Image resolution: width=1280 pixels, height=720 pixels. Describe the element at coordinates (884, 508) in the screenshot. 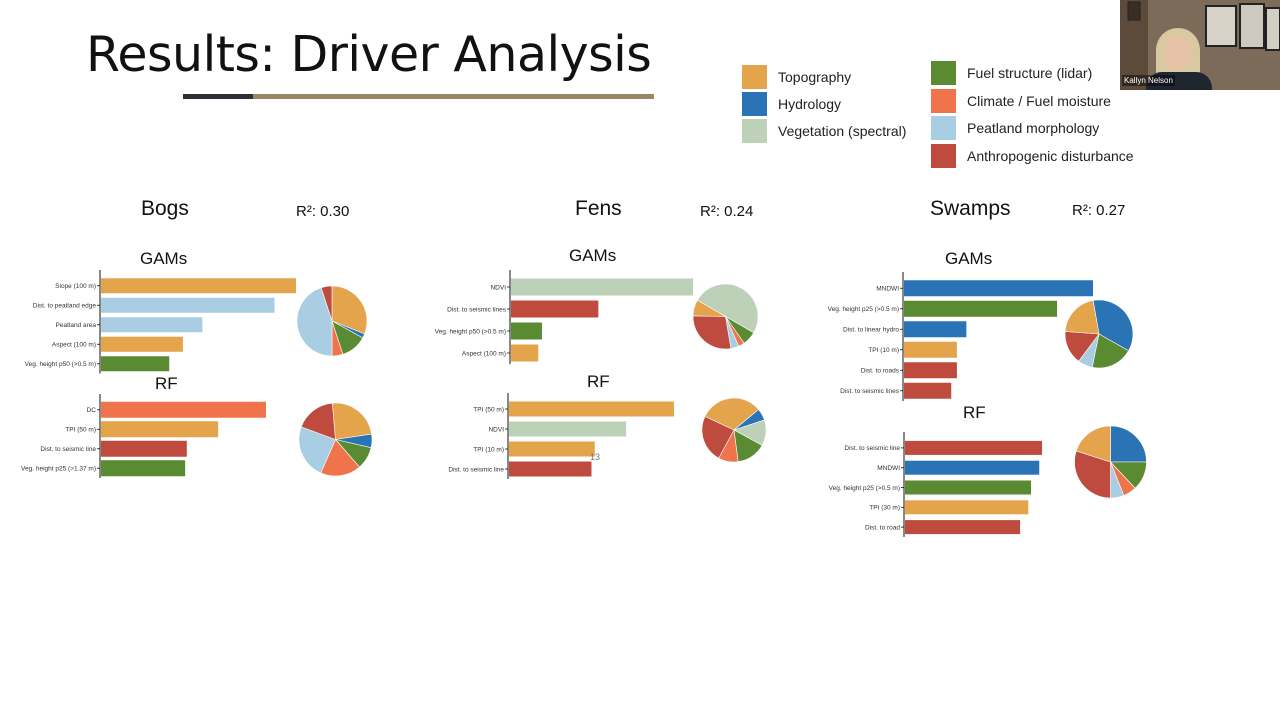

I see `bar-label: TPI (30 m)` at that location.